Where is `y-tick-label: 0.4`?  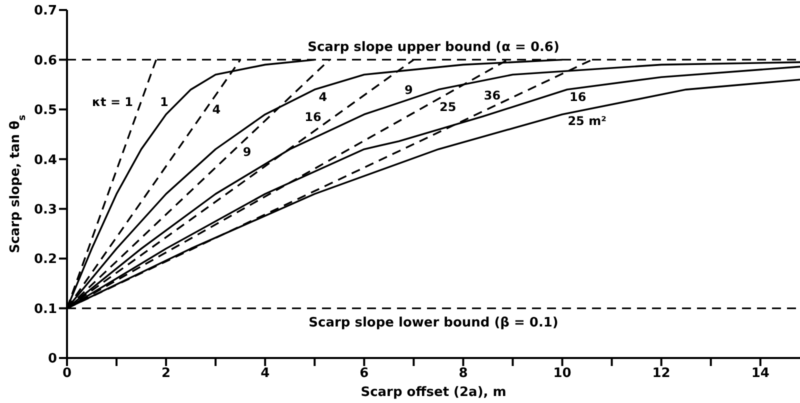
y-tick-label: 0.4 is located at coordinates (45, 160).